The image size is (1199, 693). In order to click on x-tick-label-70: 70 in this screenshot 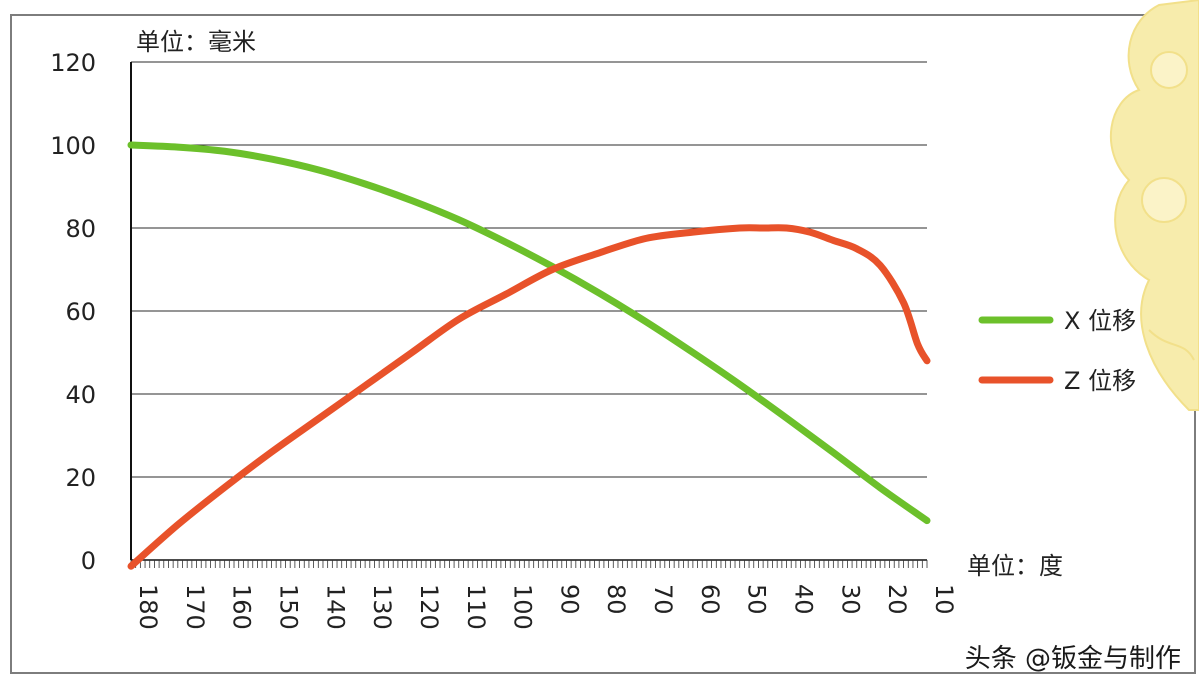, I will do `click(663, 599)`.